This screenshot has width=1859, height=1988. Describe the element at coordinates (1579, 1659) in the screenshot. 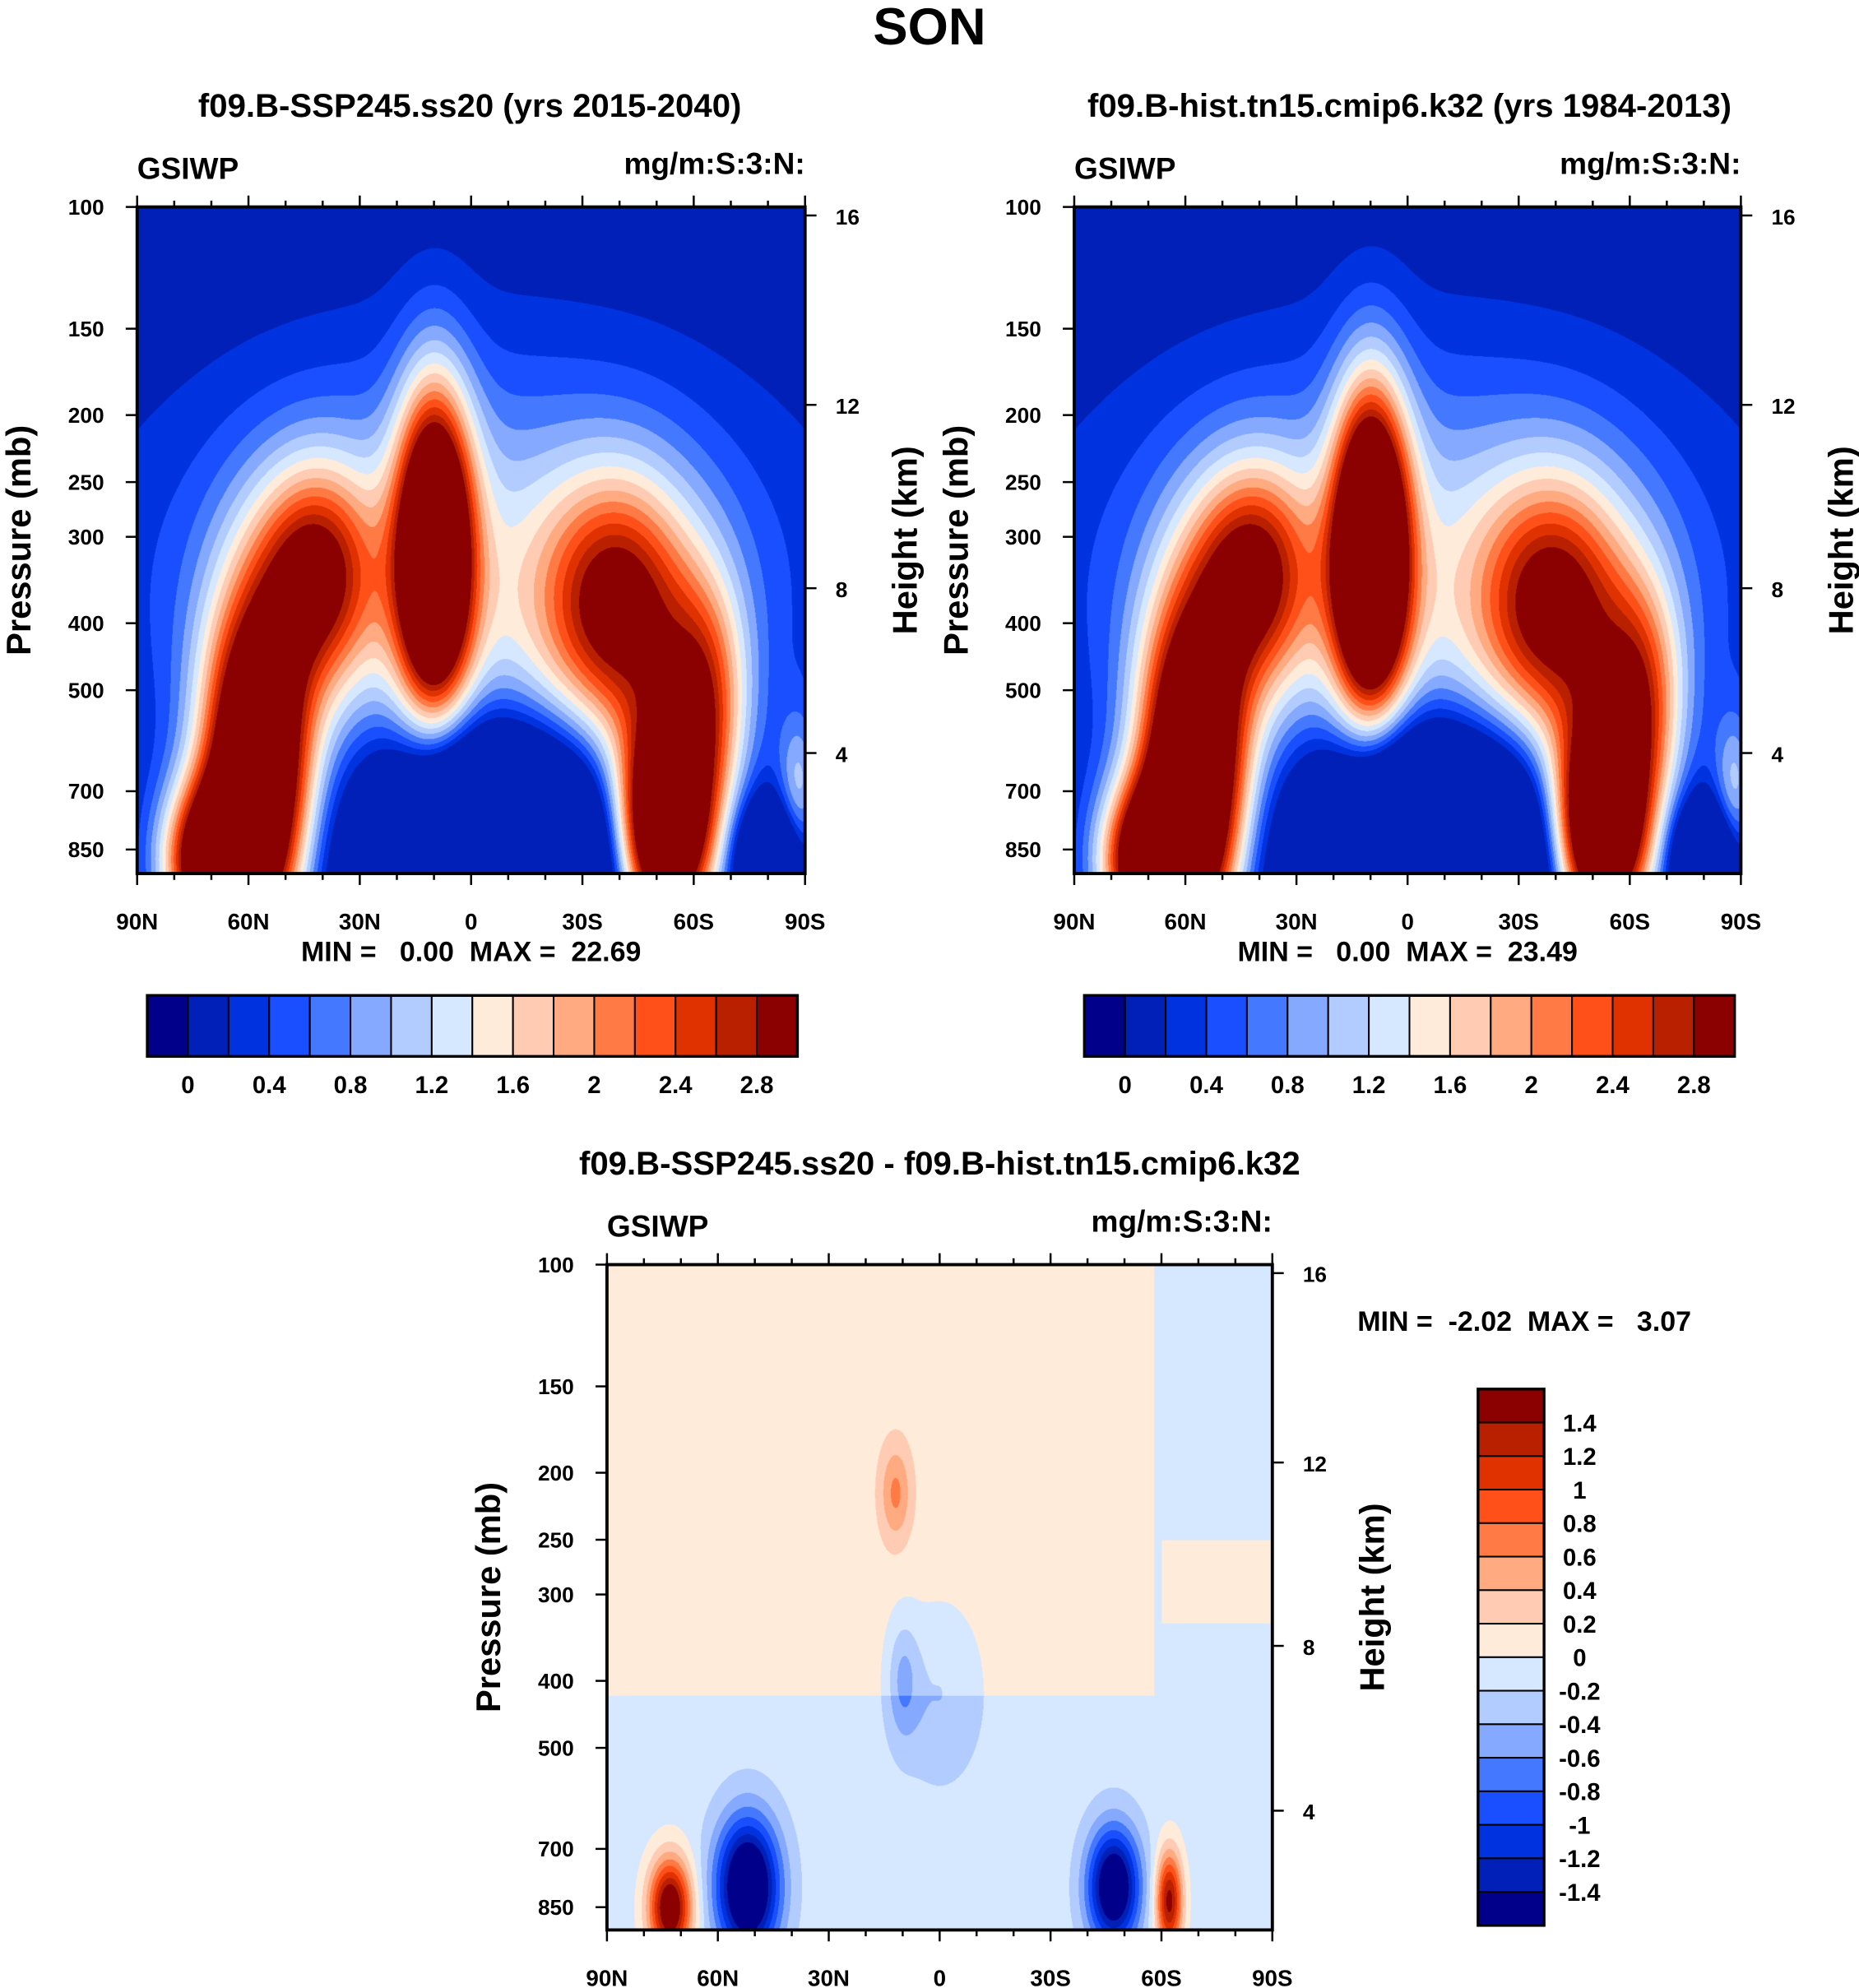

I see `panel-3-colorbar-label: 0` at that location.